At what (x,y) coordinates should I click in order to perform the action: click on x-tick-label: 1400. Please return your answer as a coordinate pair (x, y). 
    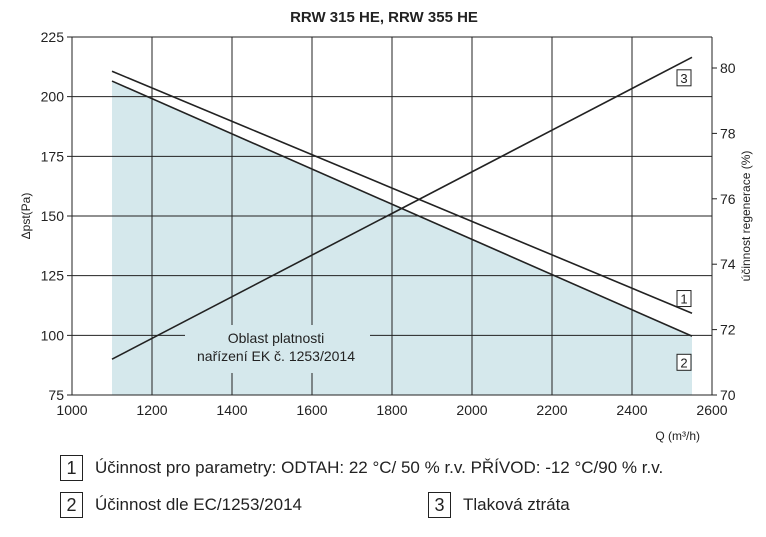
    Looking at the image, I should click on (231, 410).